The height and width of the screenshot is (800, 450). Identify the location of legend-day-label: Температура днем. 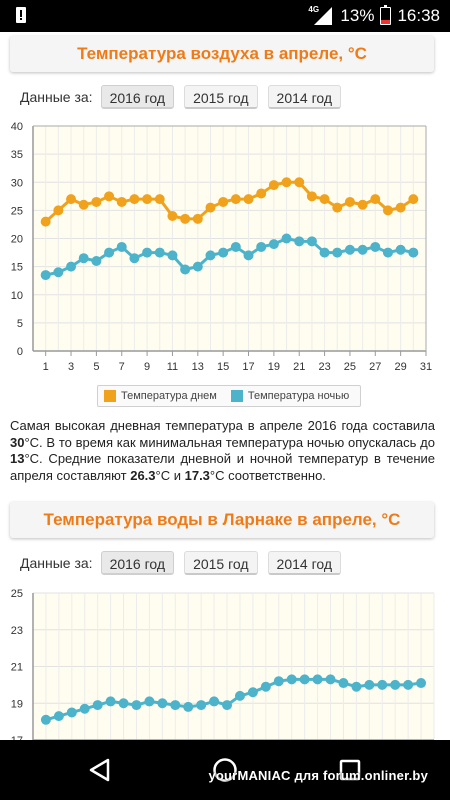
(169, 396).